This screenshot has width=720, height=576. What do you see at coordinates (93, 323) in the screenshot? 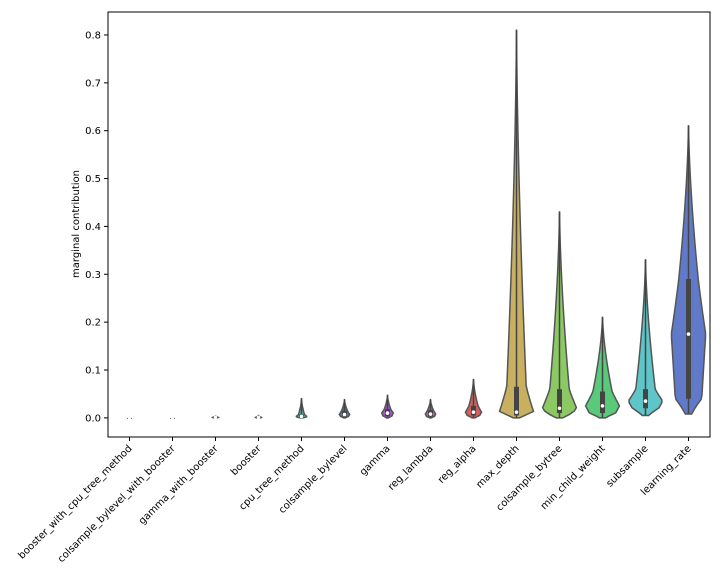
I see `y-tick-label: 0.2` at bounding box center [93, 323].